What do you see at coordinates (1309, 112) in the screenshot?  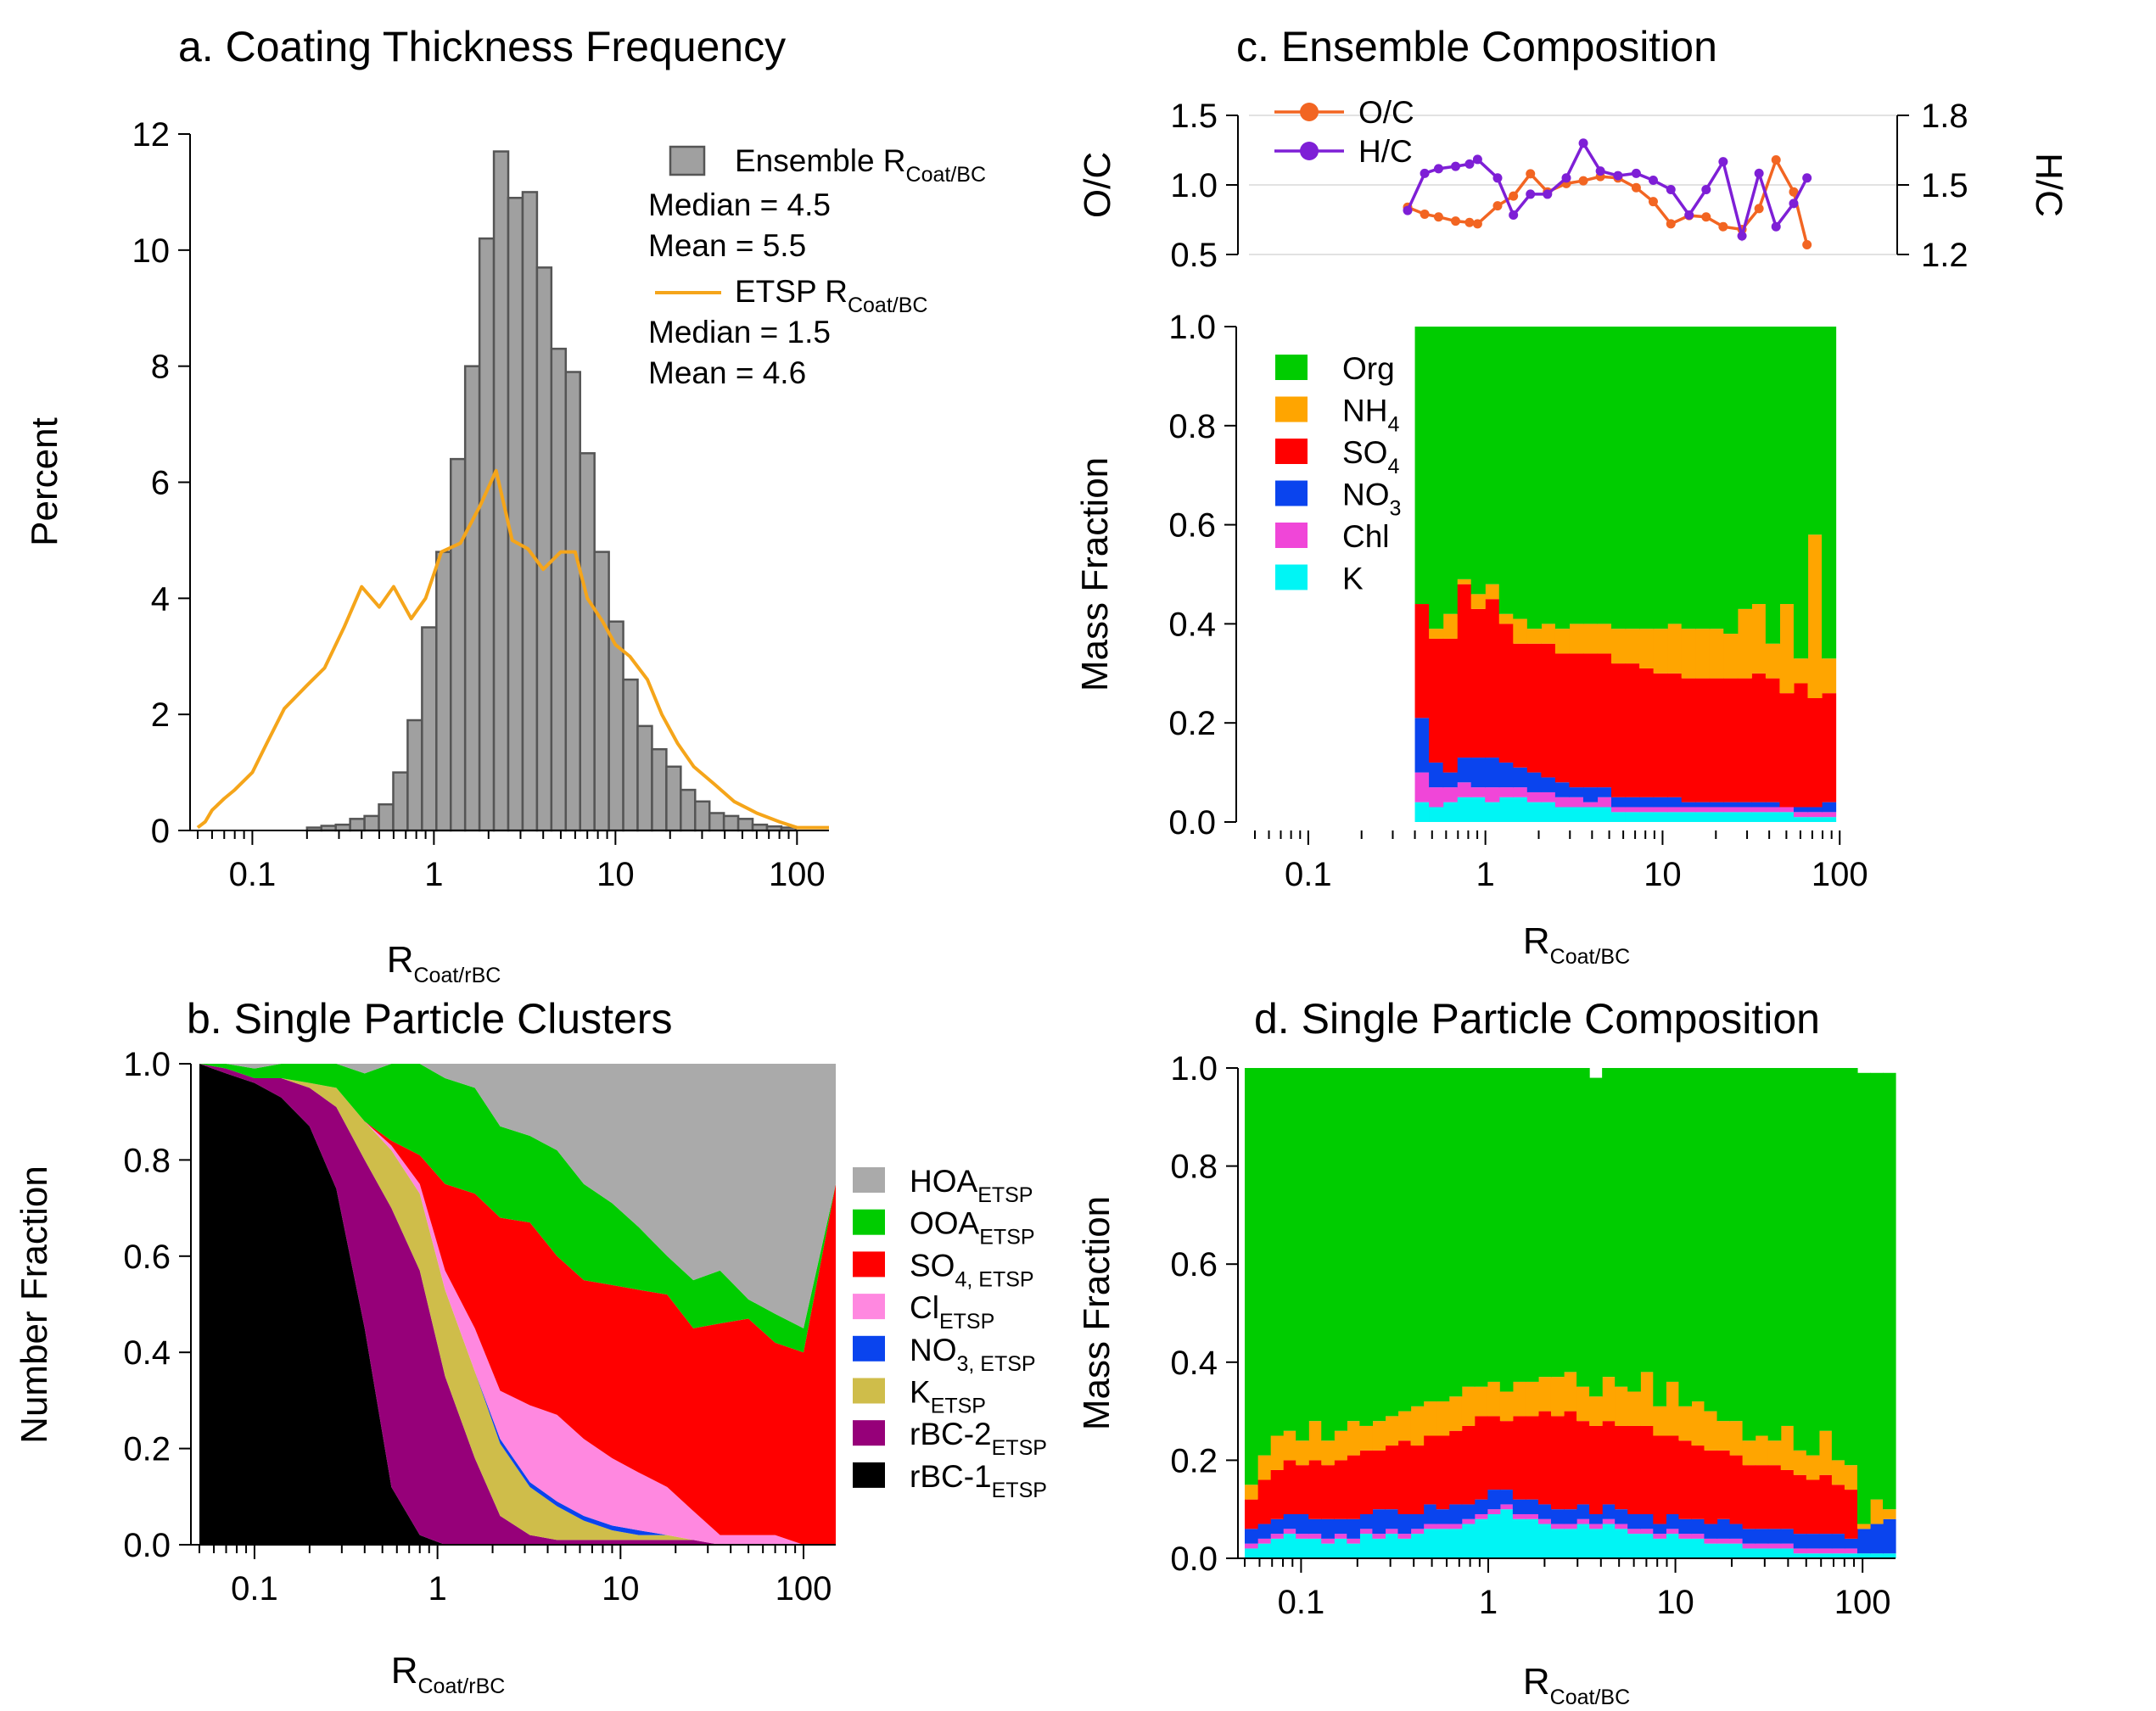 I see `legend-marker-o-c` at bounding box center [1309, 112].